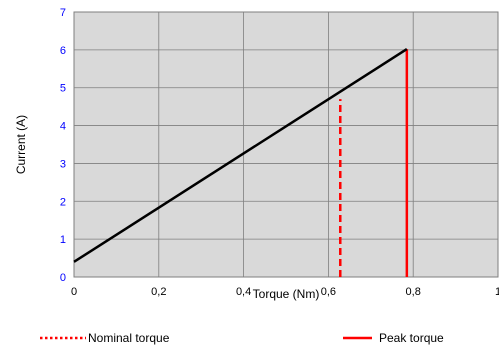 The width and height of the screenshot is (499, 352). I want to click on y-tick-label: 5, so click(63, 89).